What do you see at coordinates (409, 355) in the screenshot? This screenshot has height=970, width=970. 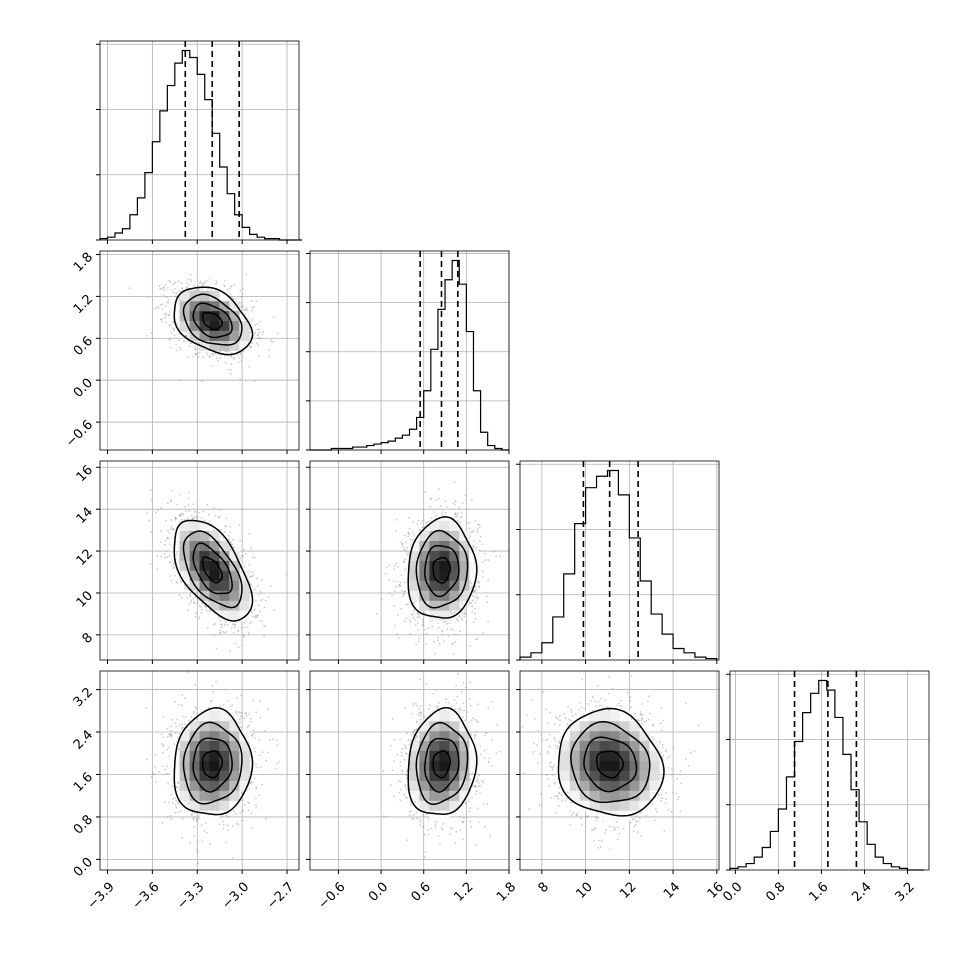 I see `histogram-steps` at bounding box center [409, 355].